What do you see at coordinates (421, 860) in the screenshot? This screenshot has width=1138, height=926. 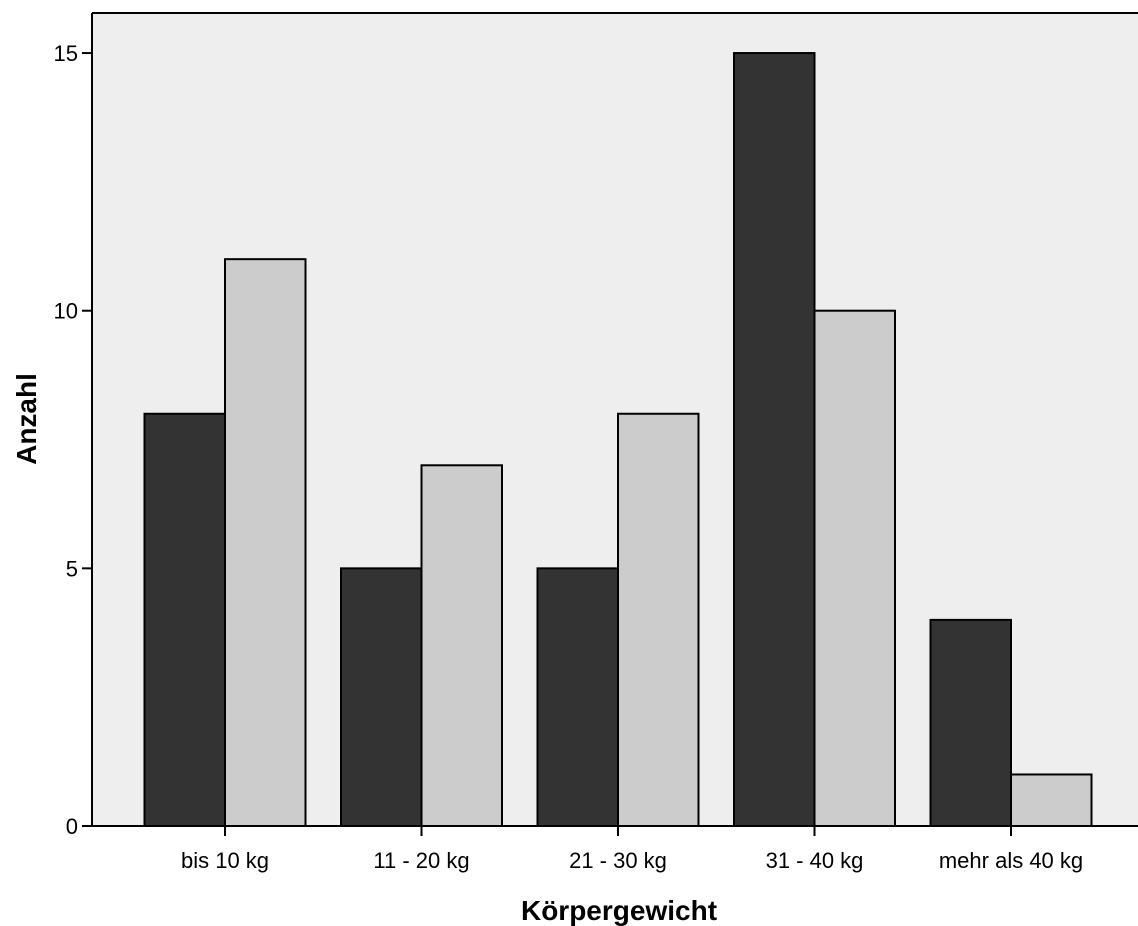 I see `x-tick-label: 11 - 20 kg` at bounding box center [421, 860].